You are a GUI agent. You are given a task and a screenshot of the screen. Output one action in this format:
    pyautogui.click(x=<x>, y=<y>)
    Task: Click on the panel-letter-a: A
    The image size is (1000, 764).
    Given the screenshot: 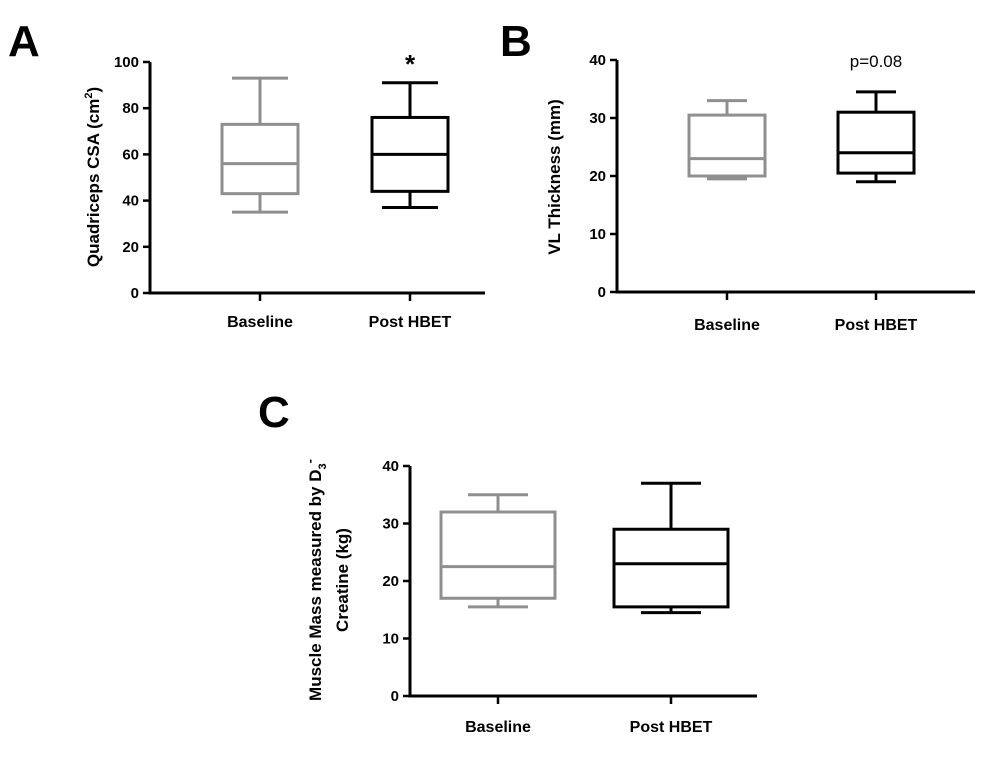 What is the action you would take?
    pyautogui.click(x=24, y=41)
    